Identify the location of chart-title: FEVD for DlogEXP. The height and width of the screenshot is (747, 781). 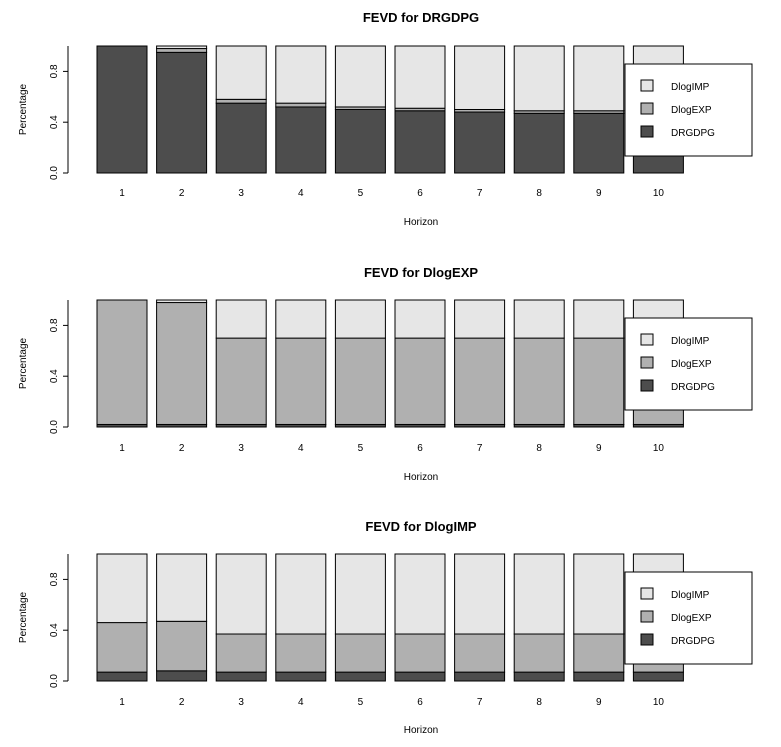
(421, 272).